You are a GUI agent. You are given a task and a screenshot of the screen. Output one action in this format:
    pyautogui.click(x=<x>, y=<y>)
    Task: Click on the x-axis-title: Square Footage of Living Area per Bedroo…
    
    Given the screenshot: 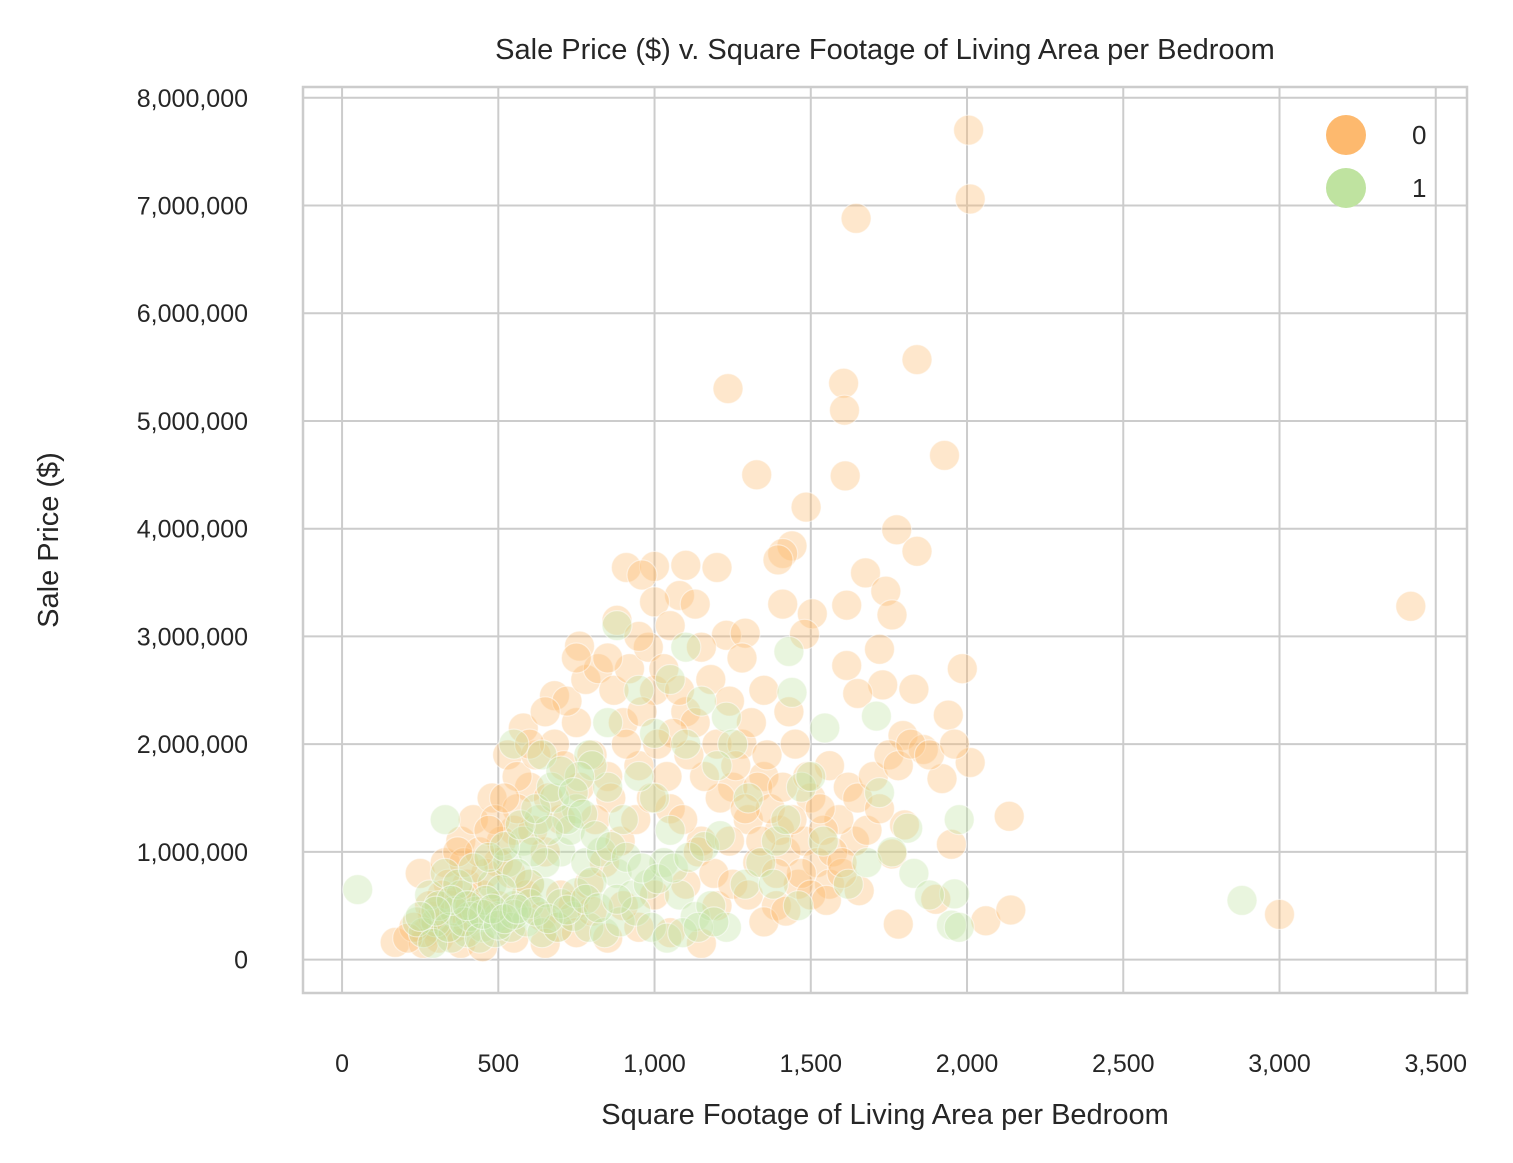 What is the action you would take?
    pyautogui.click(x=884, y=1115)
    